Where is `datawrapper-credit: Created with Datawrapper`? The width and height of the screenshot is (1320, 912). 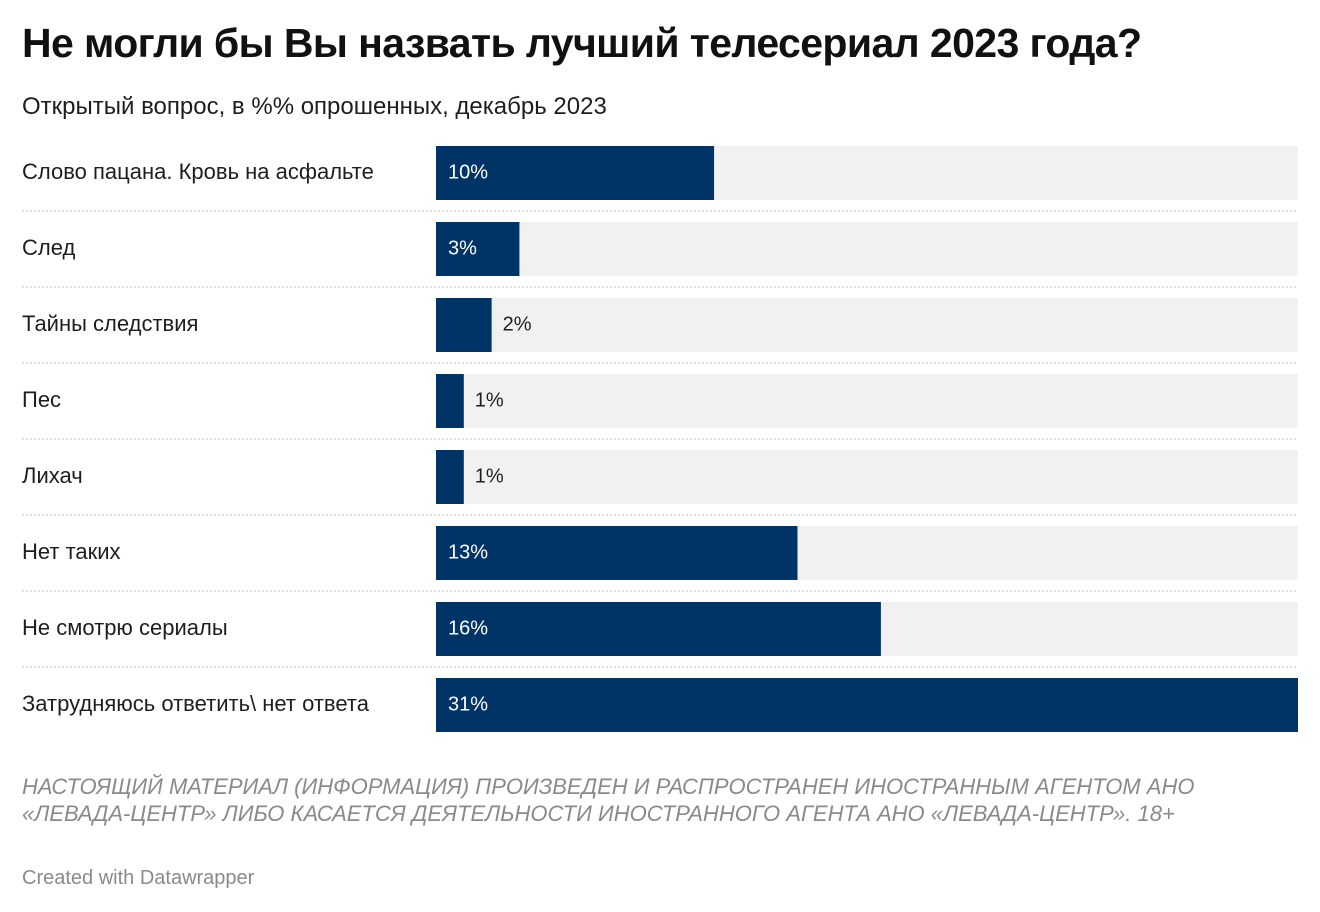 datawrapper-credit: Created with Datawrapper is located at coordinates (138, 878).